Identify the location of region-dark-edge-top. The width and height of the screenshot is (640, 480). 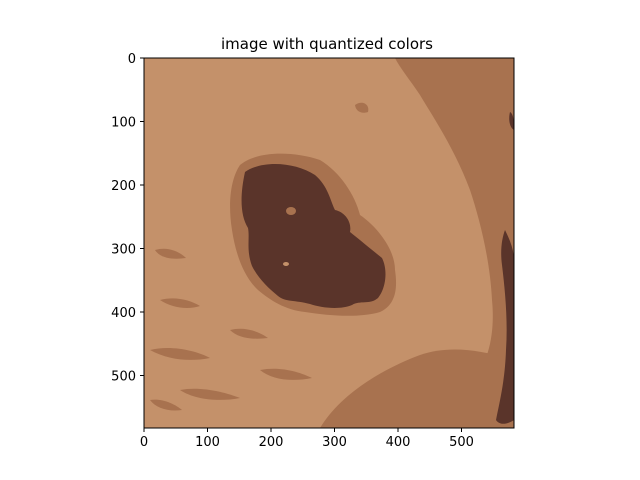
(511, 121).